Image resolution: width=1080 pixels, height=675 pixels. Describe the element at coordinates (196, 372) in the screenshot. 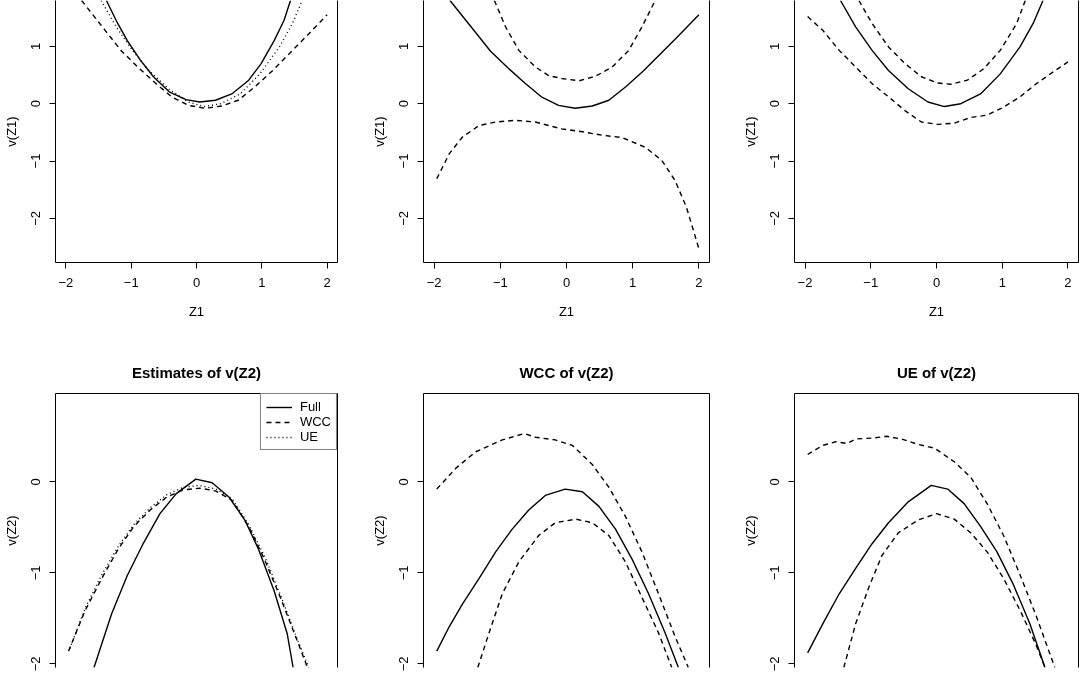

I see `chart-title: Estimates of v(Z2)` at that location.